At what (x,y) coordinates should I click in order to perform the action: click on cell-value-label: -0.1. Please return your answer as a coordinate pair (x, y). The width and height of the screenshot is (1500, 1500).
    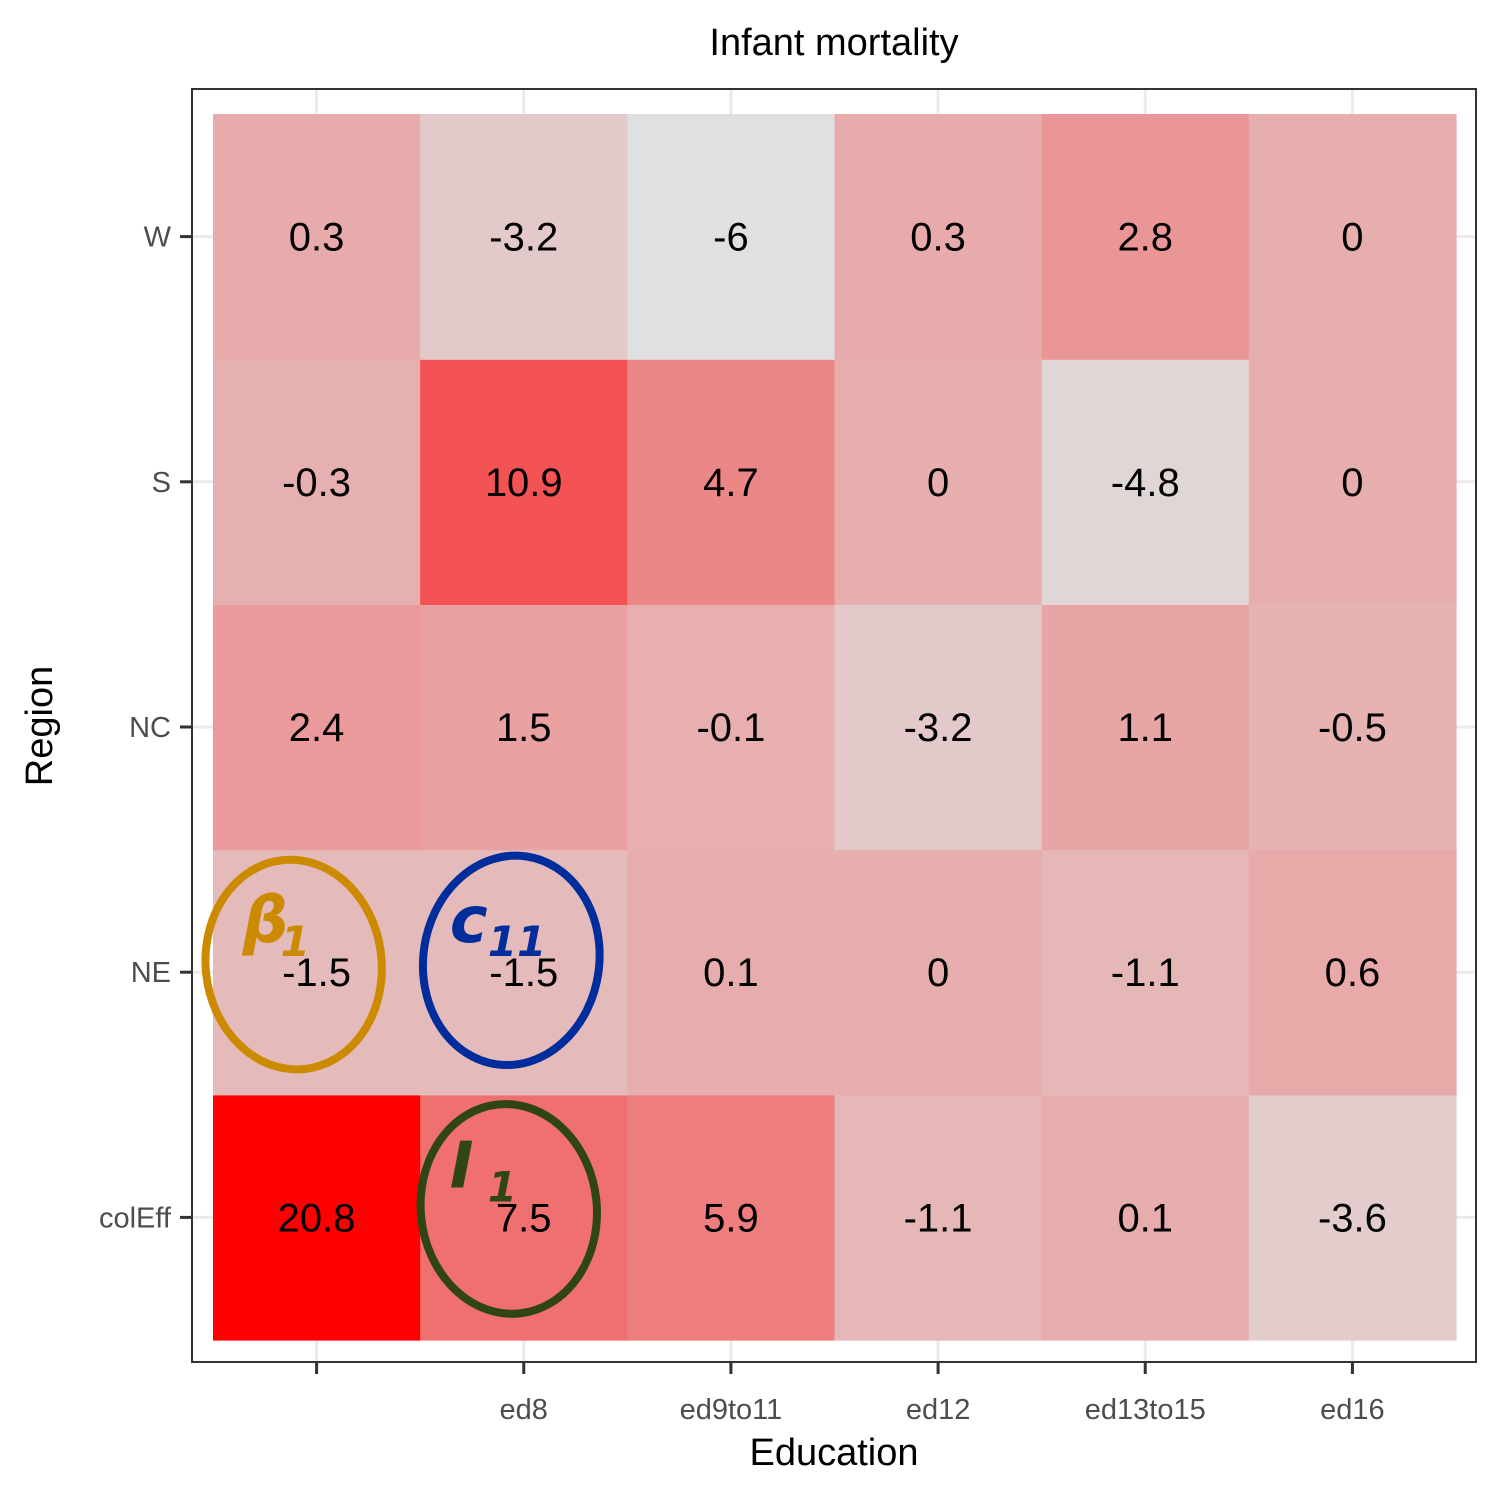
    Looking at the image, I should click on (730, 728).